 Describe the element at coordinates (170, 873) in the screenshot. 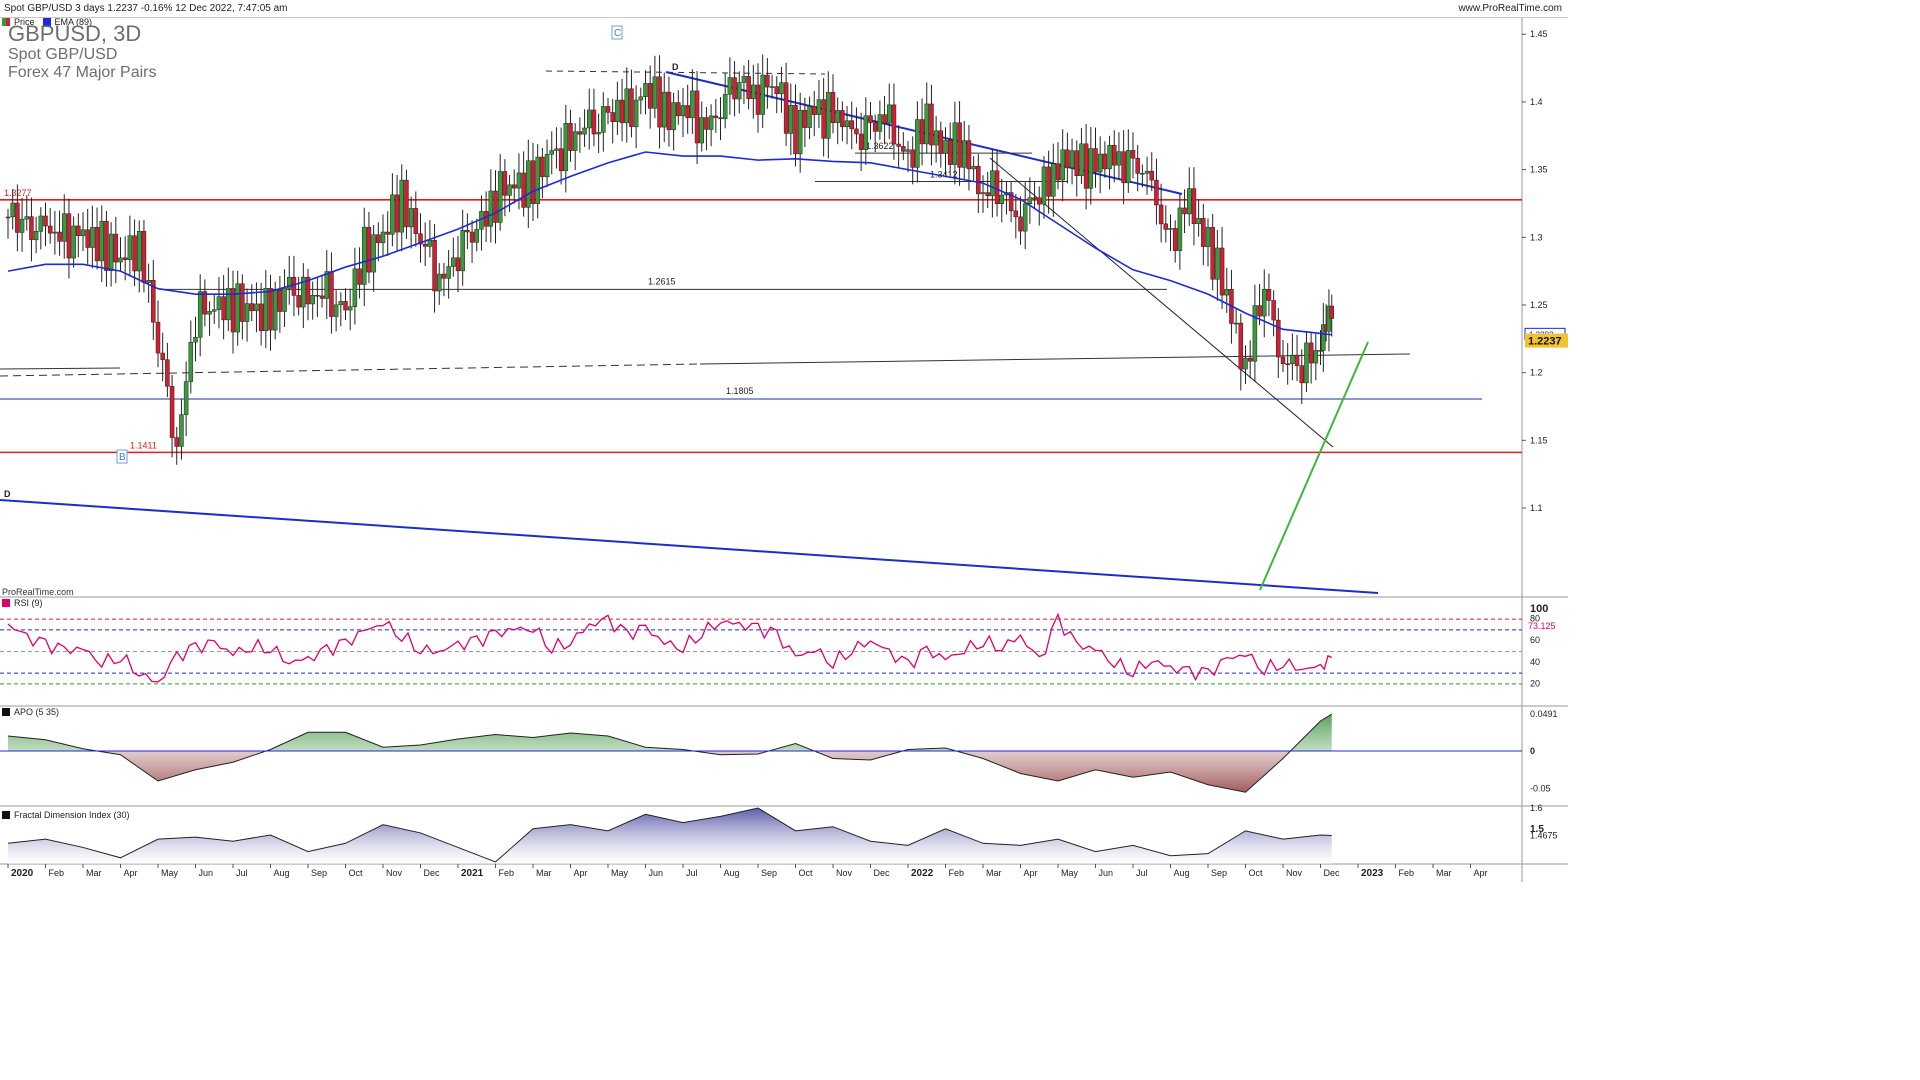

I see `time-axis-label: May` at that location.